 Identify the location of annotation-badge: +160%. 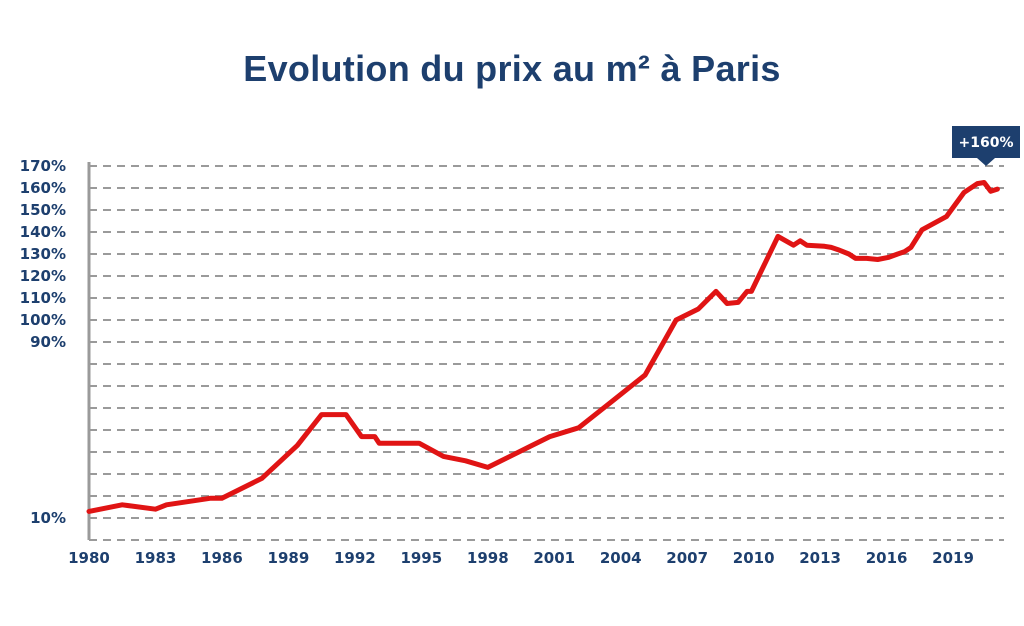
(986, 146).